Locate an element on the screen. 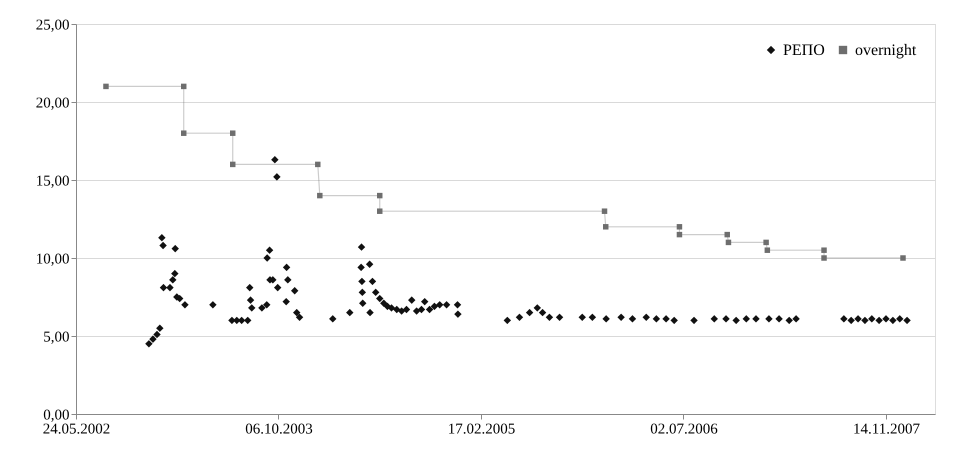 The height and width of the screenshot is (449, 956). legend-label: overnight is located at coordinates (886, 50).